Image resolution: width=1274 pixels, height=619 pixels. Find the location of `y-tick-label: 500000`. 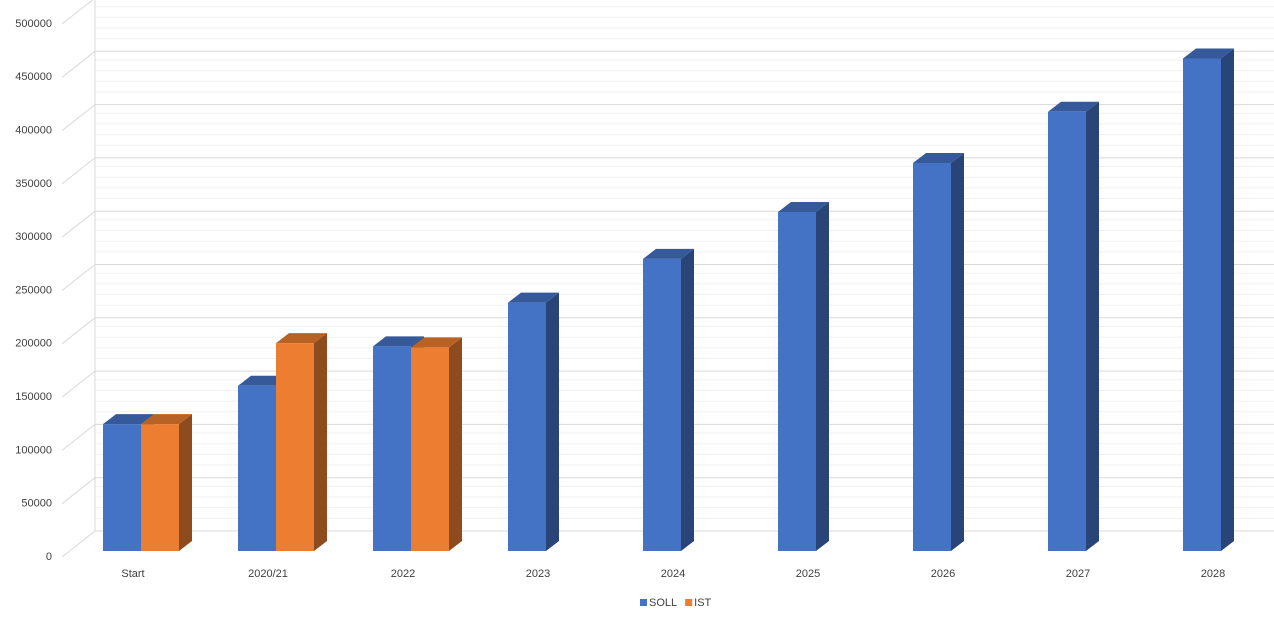

y-tick-label: 500000 is located at coordinates (33, 24).